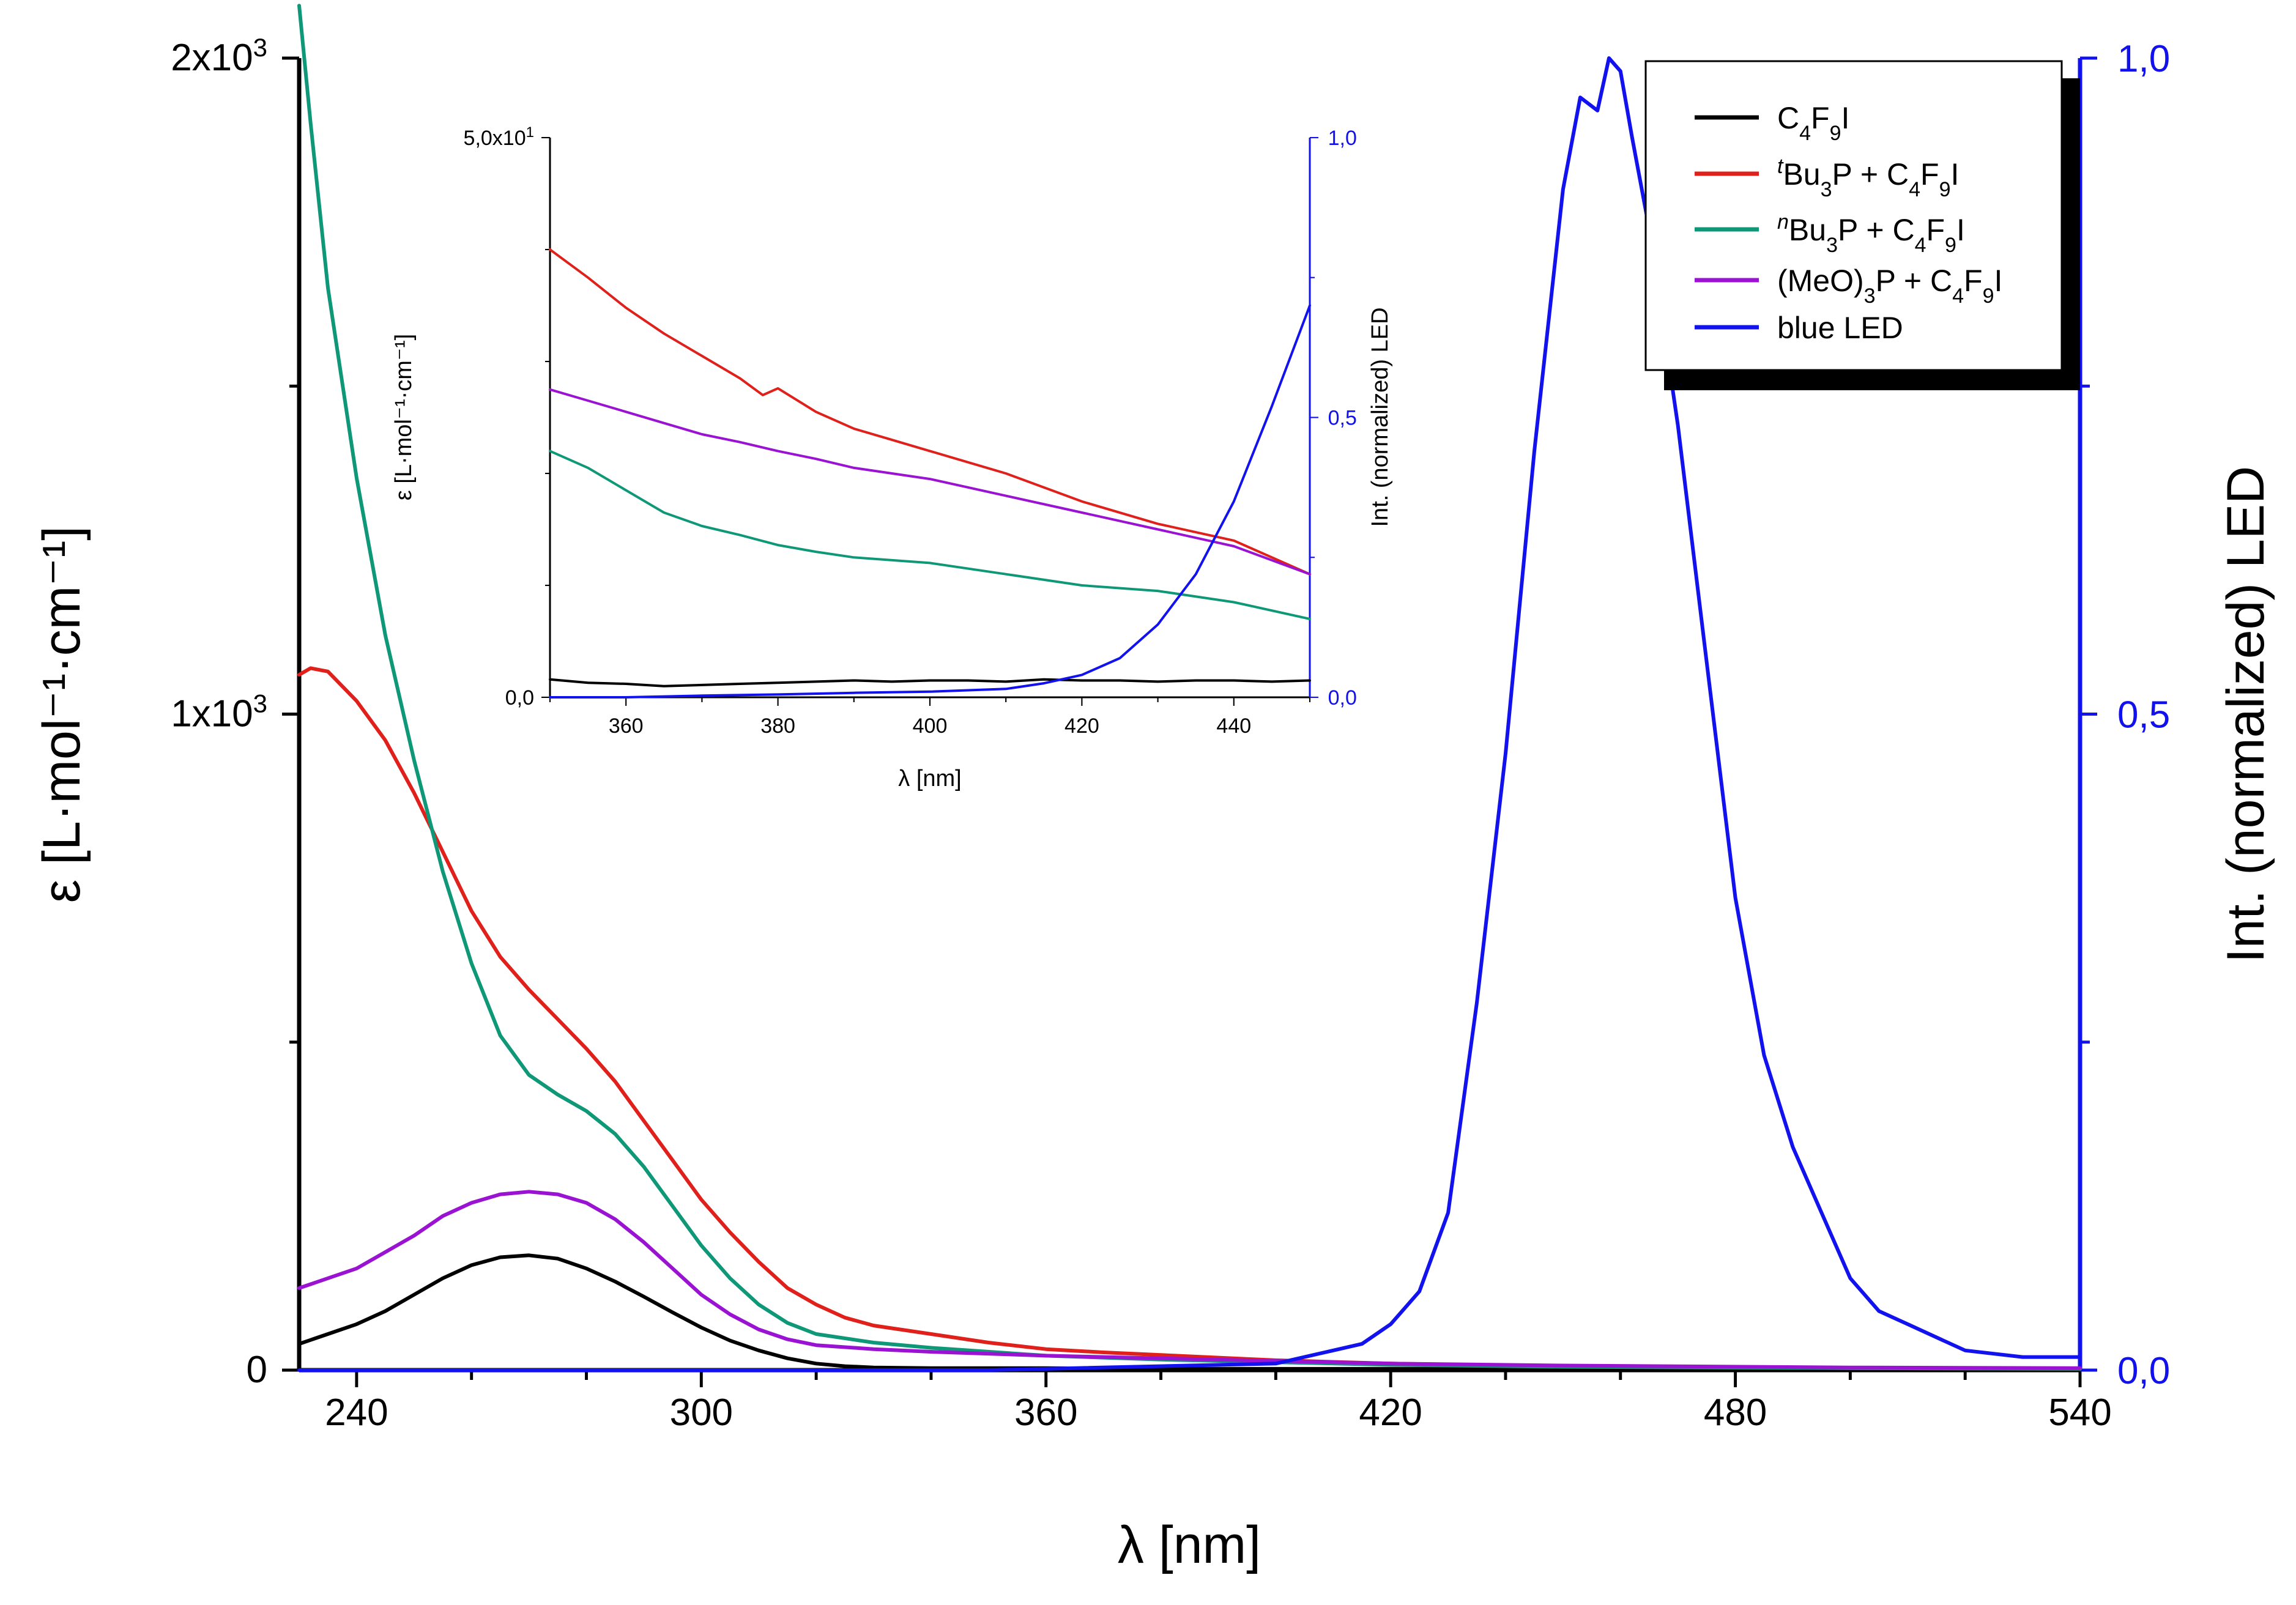  I want to click on main-x-tick-label-360: 360, so click(1045, 1413).